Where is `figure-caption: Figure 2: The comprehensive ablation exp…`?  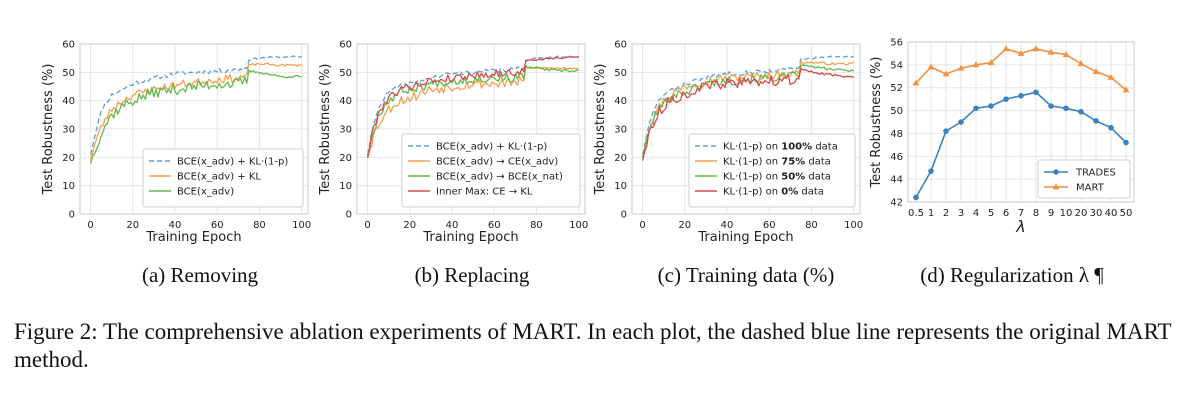
figure-caption: Figure 2: The comprehensive ablation exp… is located at coordinates (593, 345).